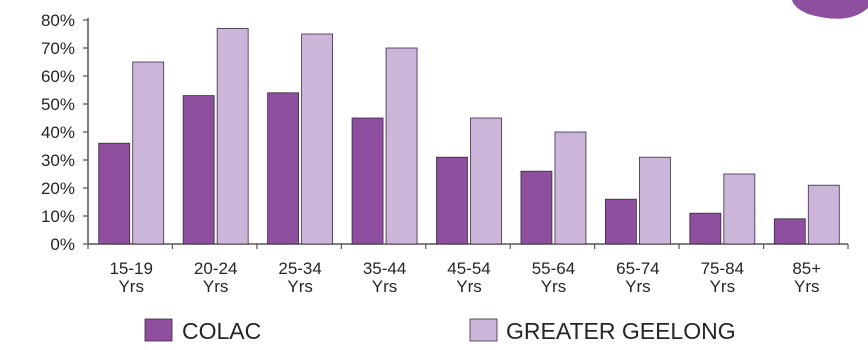  What do you see at coordinates (58, 160) in the screenshot?
I see `y-tick-label: 30%` at bounding box center [58, 160].